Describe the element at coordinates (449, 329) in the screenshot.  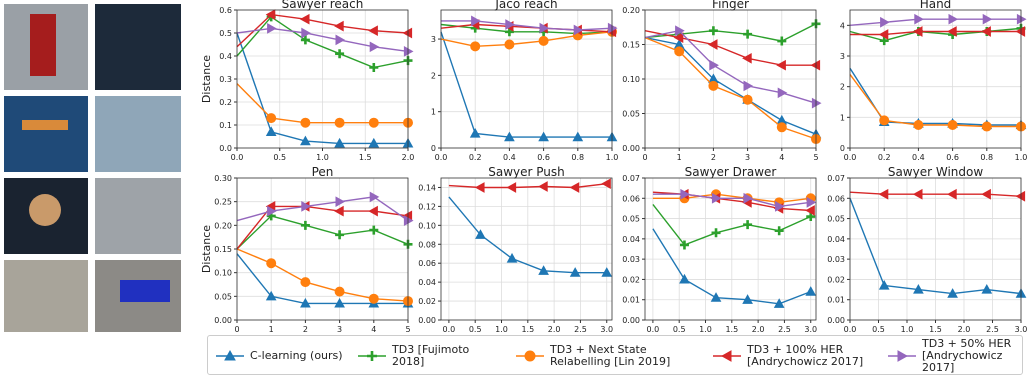
I see `x-tick-label: 0.0` at that location.